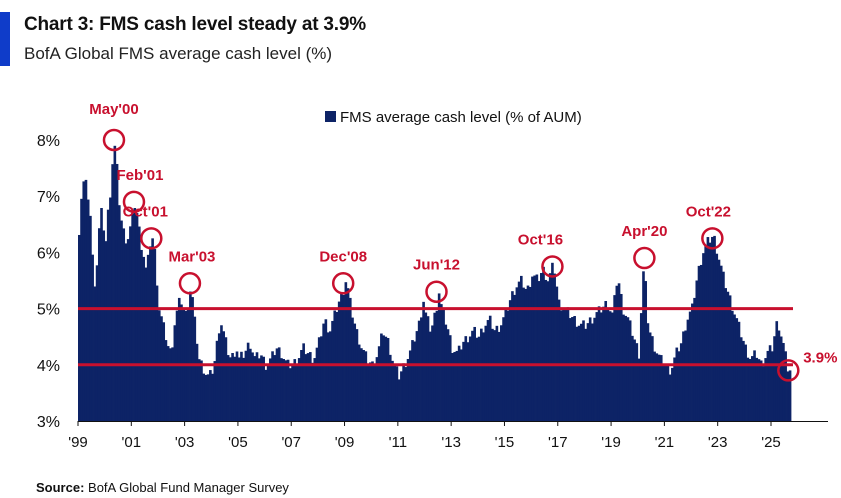 This screenshot has height=498, width=841. What do you see at coordinates (540, 239) in the screenshot?
I see `annotation-label: Oct'16` at bounding box center [540, 239].